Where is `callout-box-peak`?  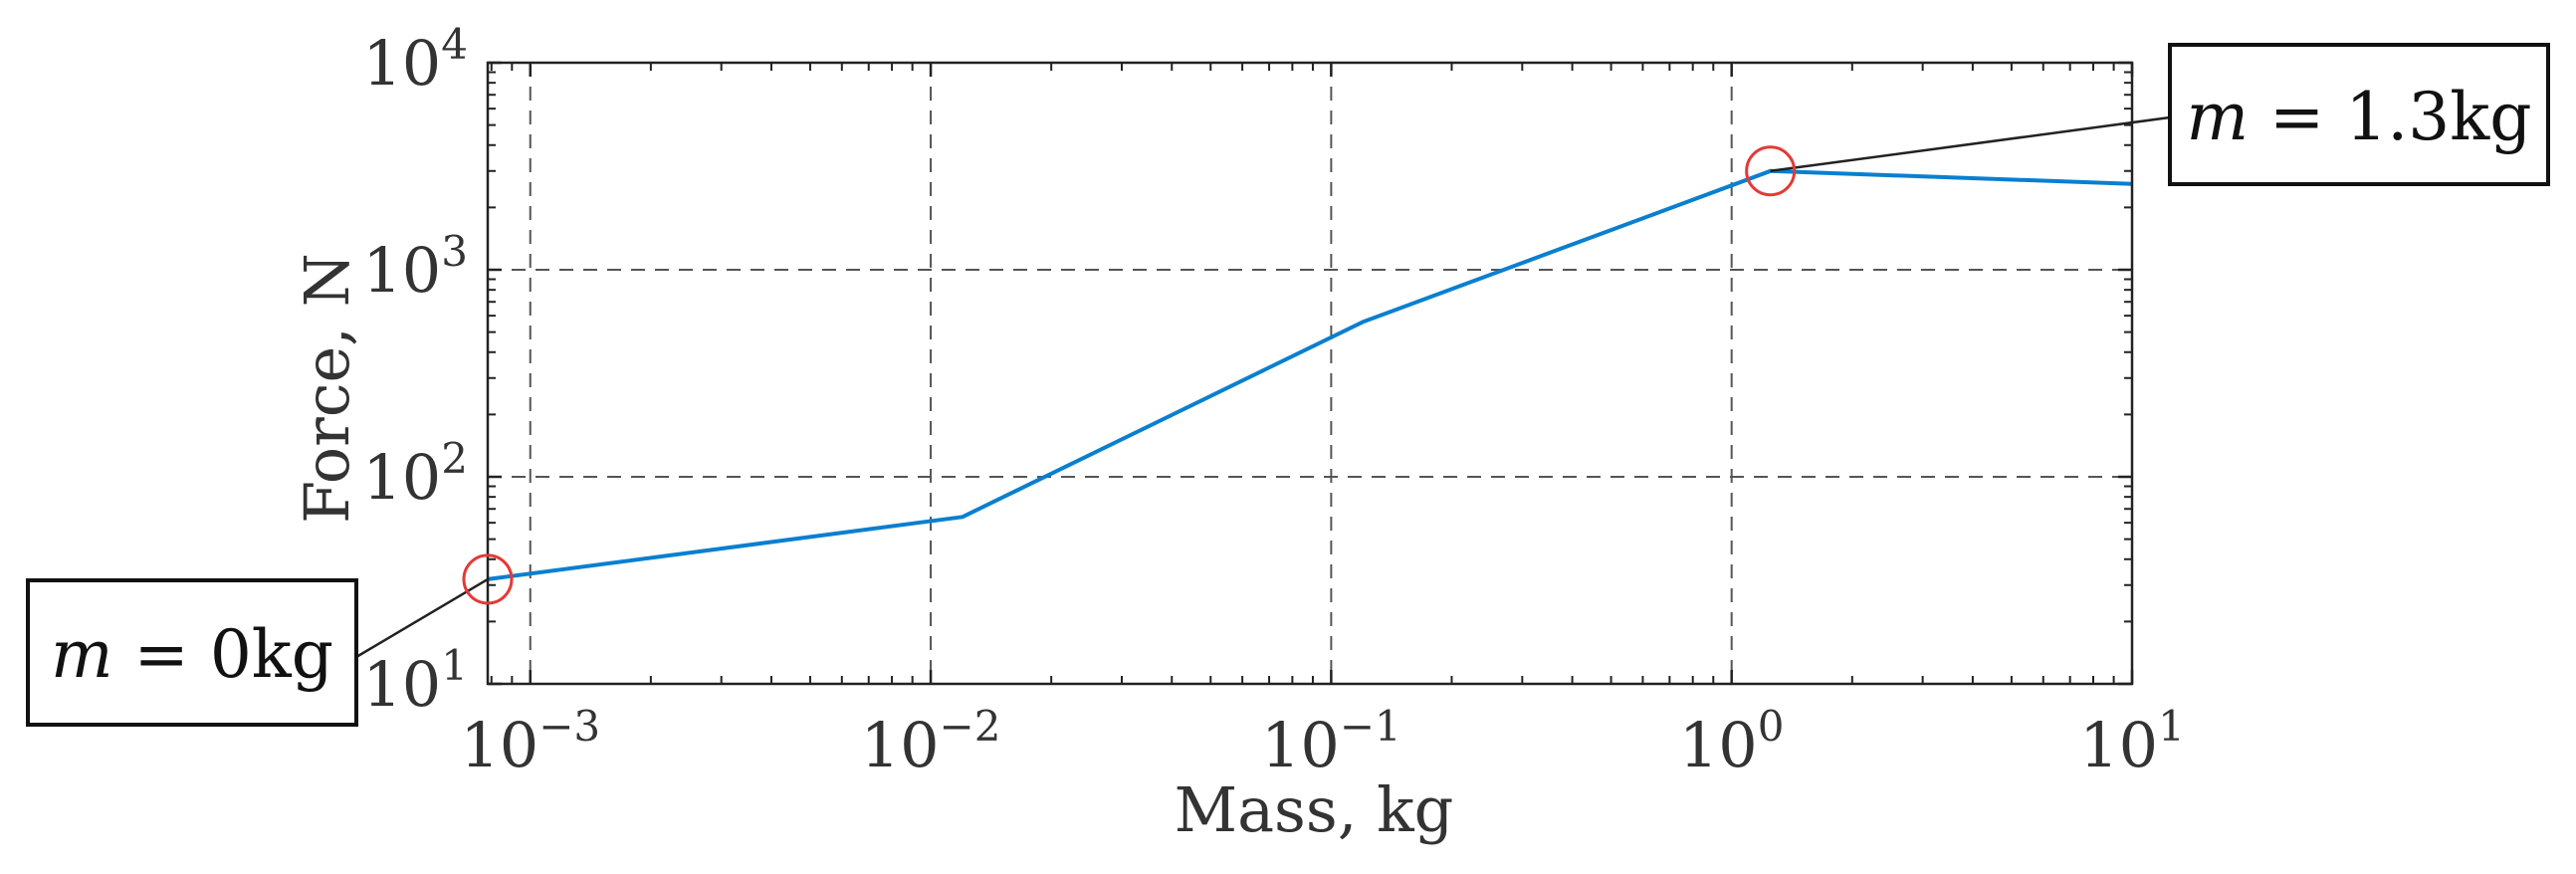 callout-box-peak is located at coordinates (2359, 114).